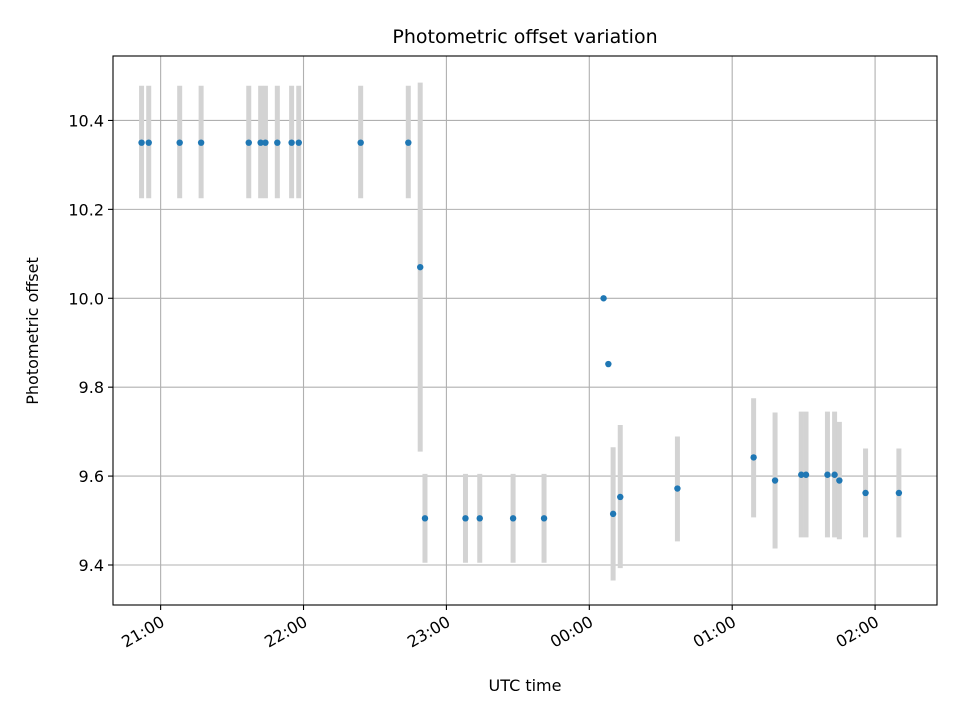  What do you see at coordinates (32, 331) in the screenshot?
I see `y-axis-label: Photometric offset` at bounding box center [32, 331].